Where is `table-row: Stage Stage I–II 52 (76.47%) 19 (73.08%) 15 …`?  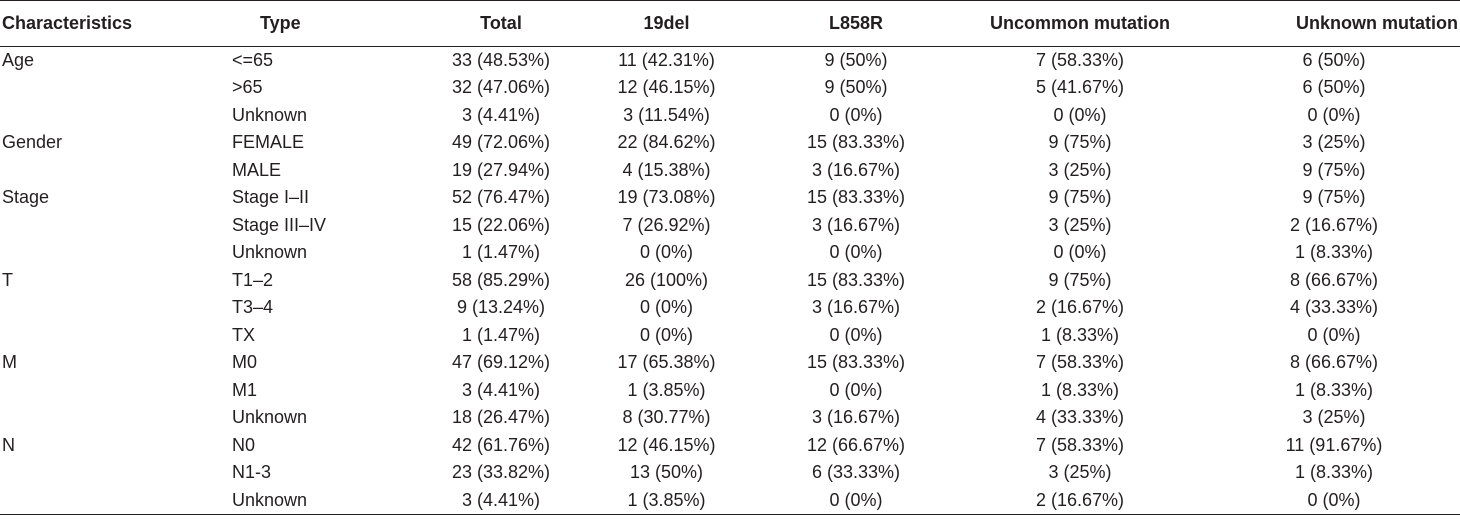
table-row: Stage Stage I–II 52 (76.47%) 19 (73.08%) 15 … is located at coordinates (730, 198).